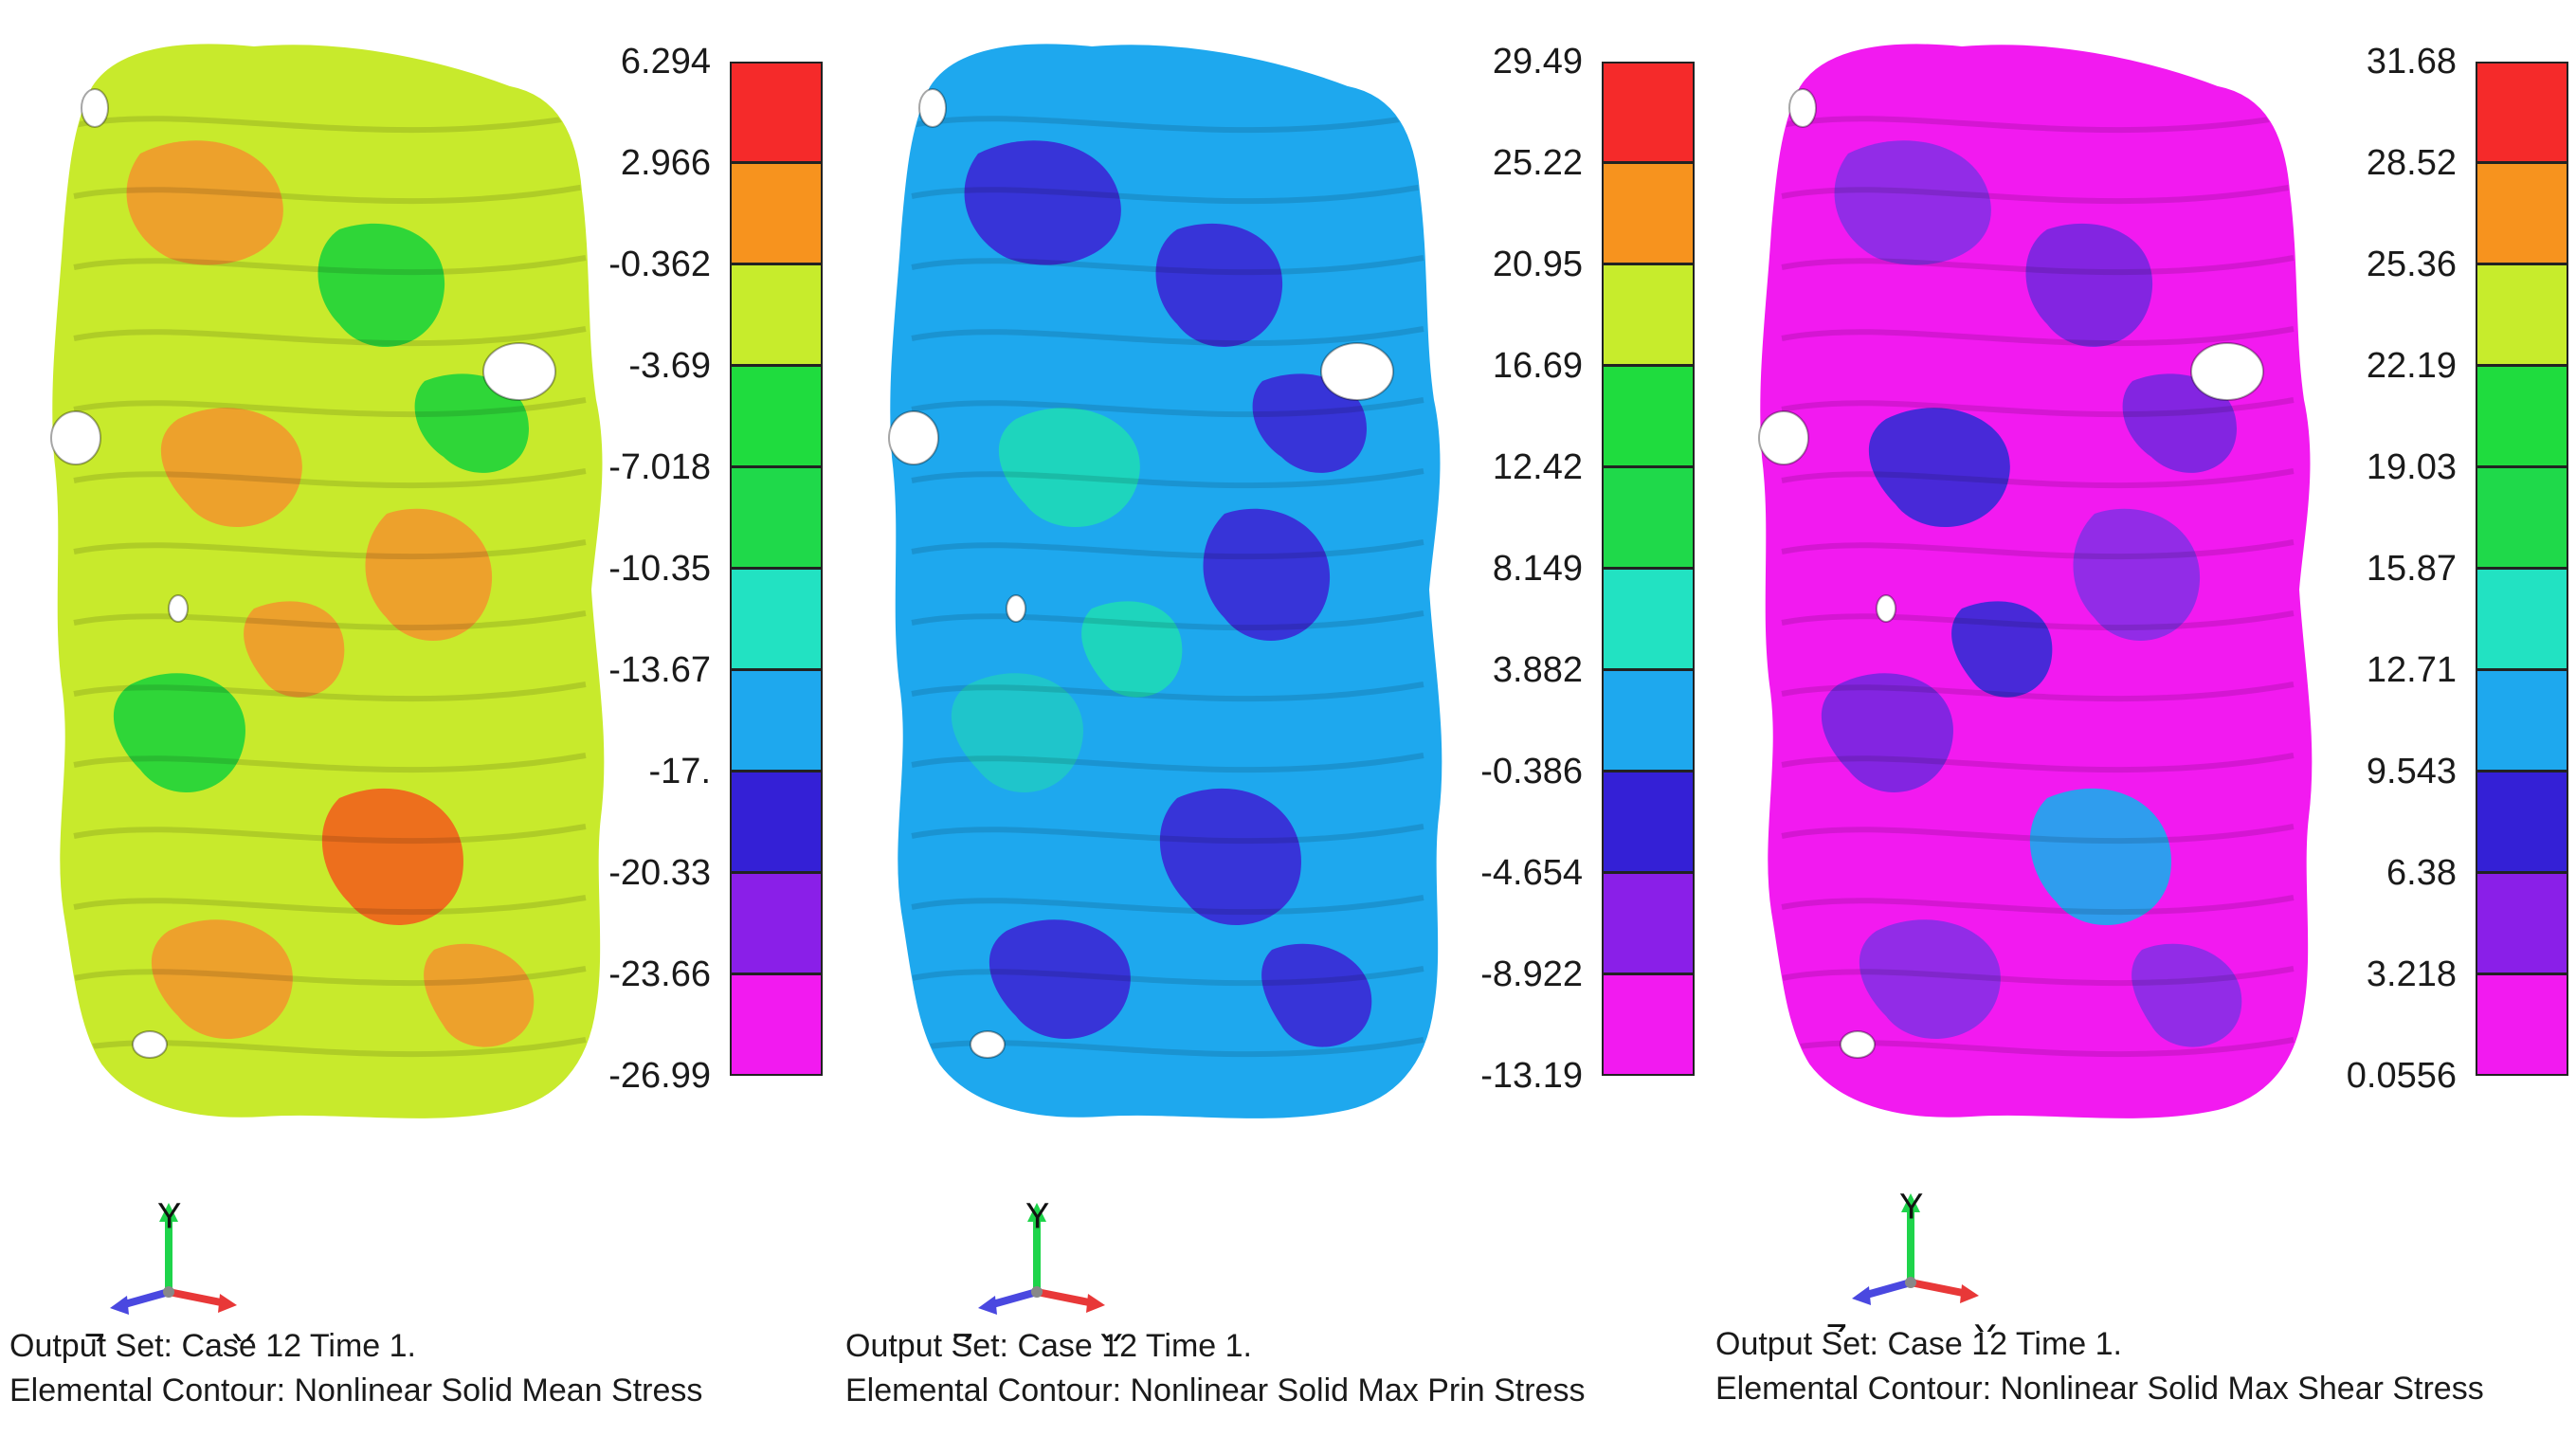  Describe the element at coordinates (169, 1216) in the screenshot. I see `y-axis-label: Y` at that location.